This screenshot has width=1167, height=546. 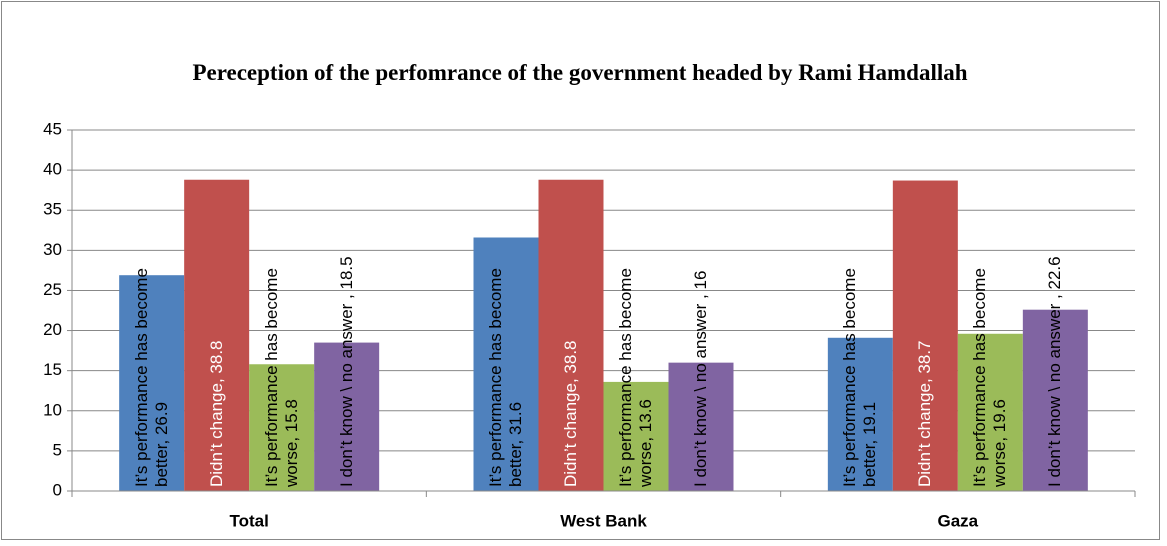 What do you see at coordinates (860, 377) in the screenshot?
I see `data-label: It’s performance has become better, 19.1` at bounding box center [860, 377].